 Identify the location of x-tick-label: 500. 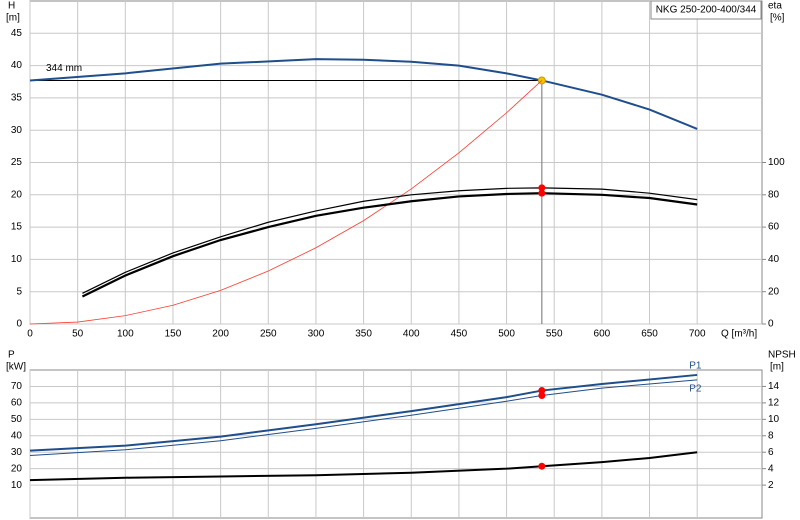
(506, 334).